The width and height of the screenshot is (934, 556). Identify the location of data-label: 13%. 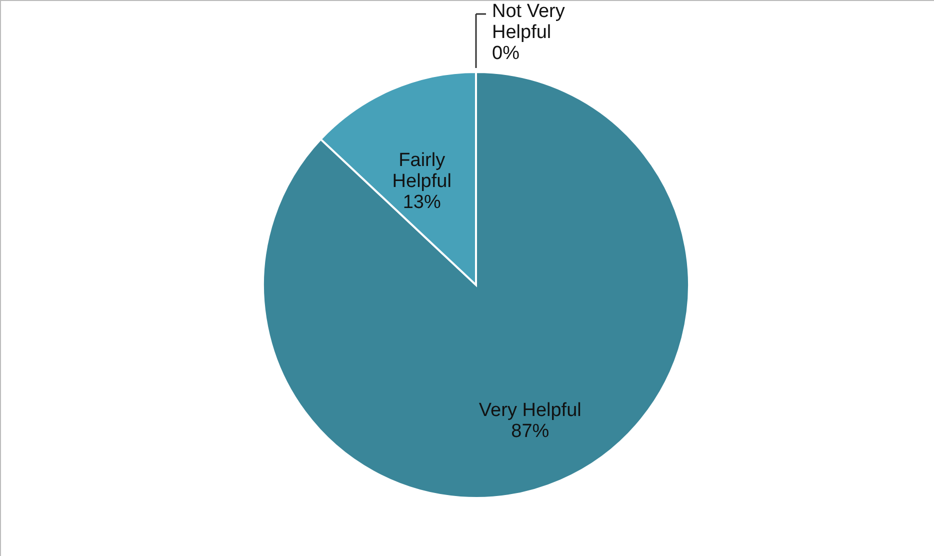
(421, 202).